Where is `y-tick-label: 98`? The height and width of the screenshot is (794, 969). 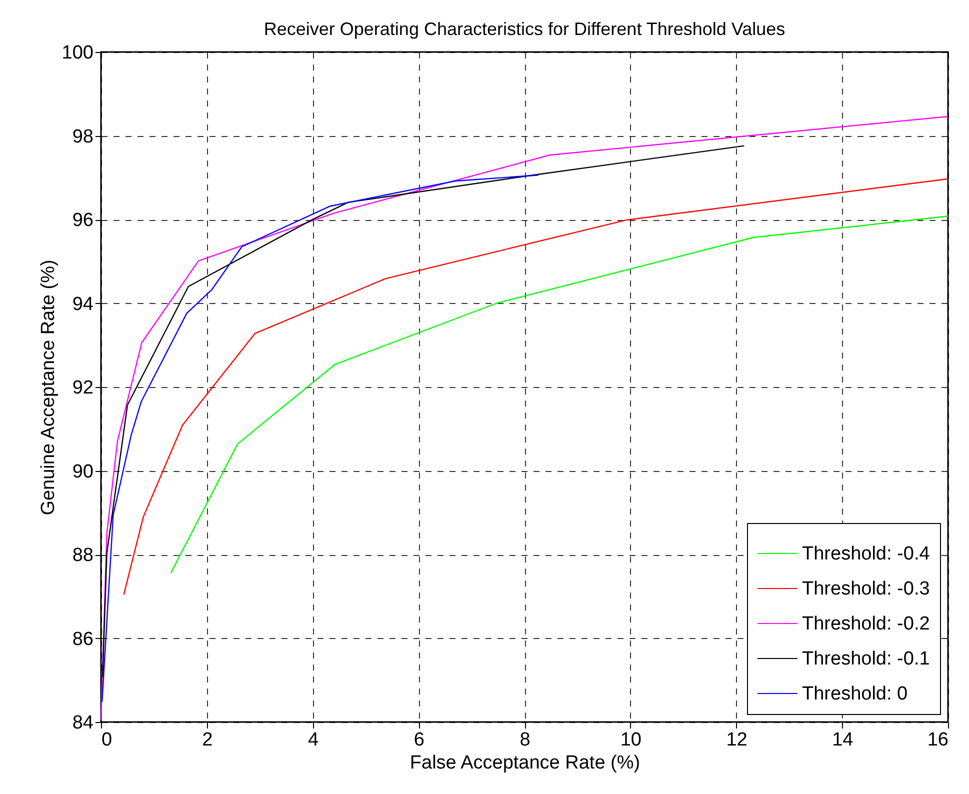 y-tick-label: 98 is located at coordinates (83, 137).